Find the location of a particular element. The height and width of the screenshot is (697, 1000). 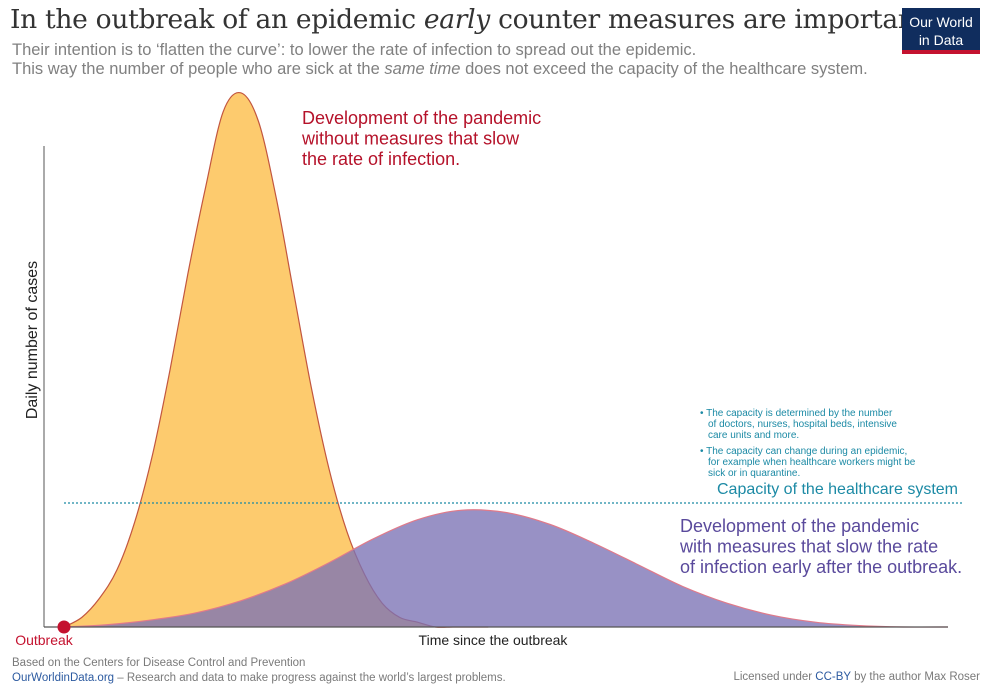

title-text-pre: In the outbreak of an epidemic is located at coordinates (217, 19).